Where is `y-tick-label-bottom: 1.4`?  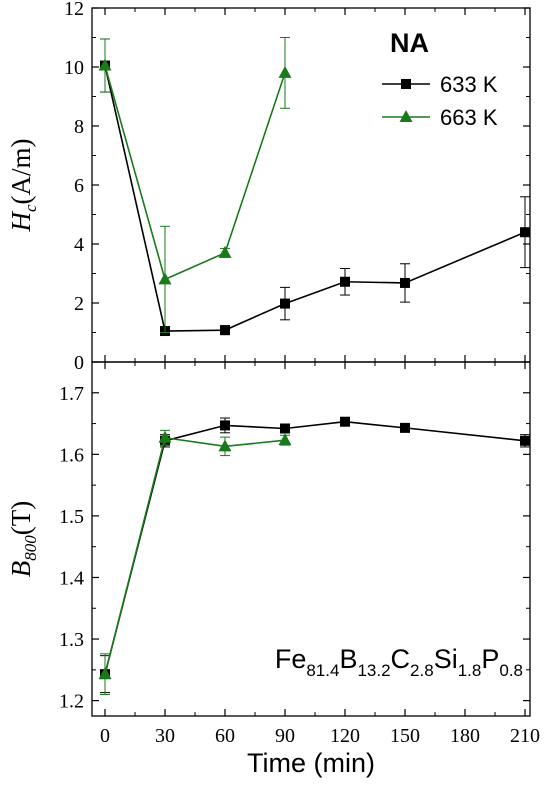
y-tick-label-bottom: 1.4 is located at coordinates (71, 578).